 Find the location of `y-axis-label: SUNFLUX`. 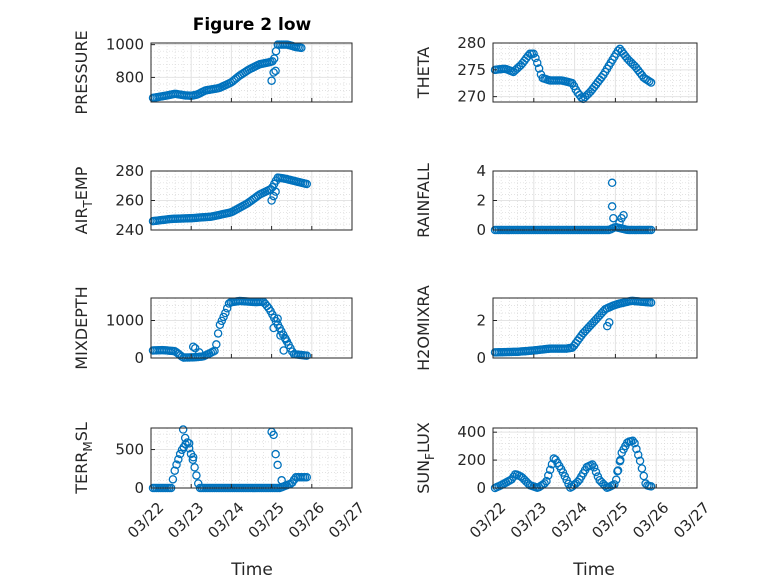

y-axis-label: SUNFLUX is located at coordinates (425, 458).